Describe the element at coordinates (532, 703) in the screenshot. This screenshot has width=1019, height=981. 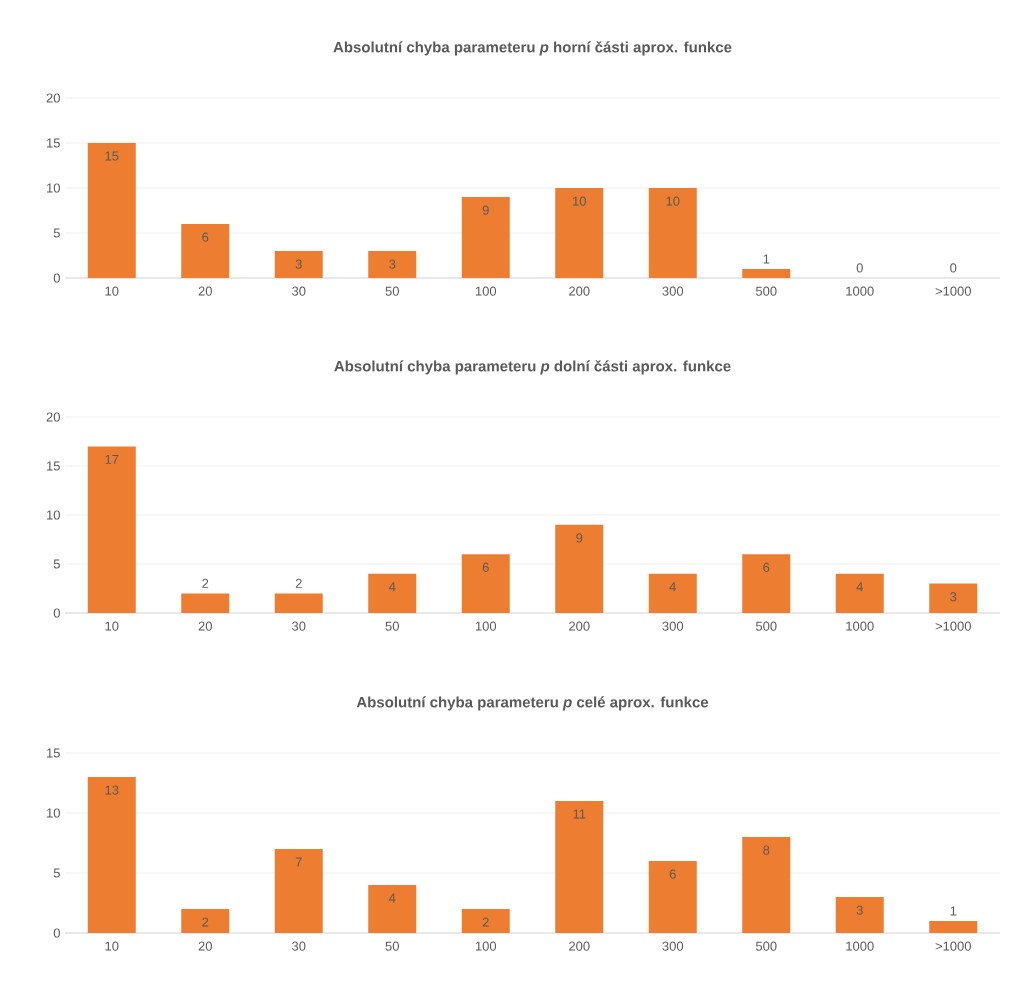
I see `chart-title: Absolutní chyba parameteru p celé aprox. funkce` at that location.